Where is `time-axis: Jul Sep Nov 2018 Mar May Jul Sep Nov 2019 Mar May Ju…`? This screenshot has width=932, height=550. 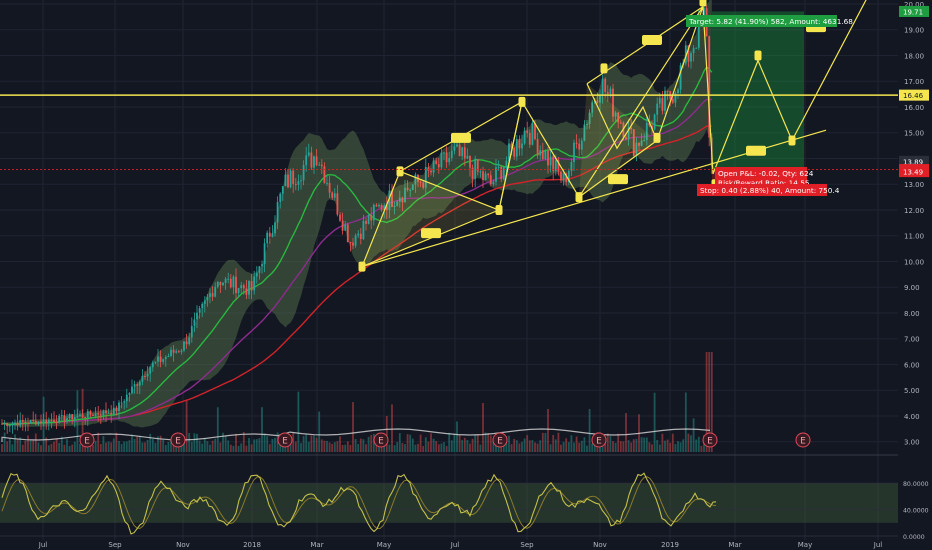
time-axis: Jul Sep Nov 2018 Mar May Jul Sep Nov 2019 Mar May Ju… is located at coordinates (460, 545).